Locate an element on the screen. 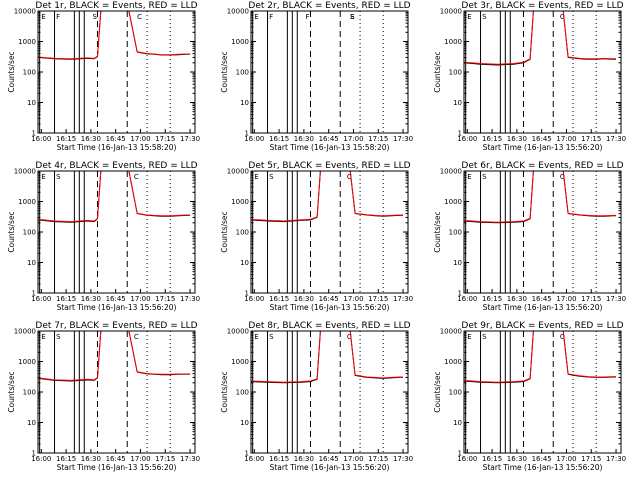 The width and height of the screenshot is (640, 480). x-axis-label: Start Time (16-Jan-13 15:58:20) is located at coordinates (117, 147).